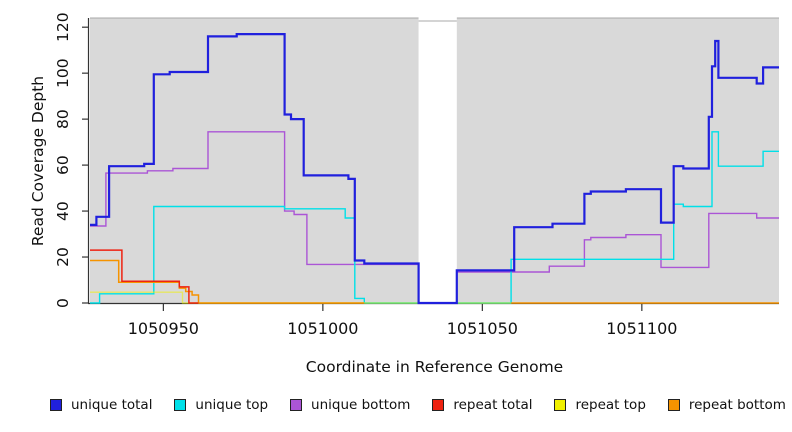 The height and width of the screenshot is (432, 792). I want to click on legend-item-unique-top: unique top, so click(221, 405).